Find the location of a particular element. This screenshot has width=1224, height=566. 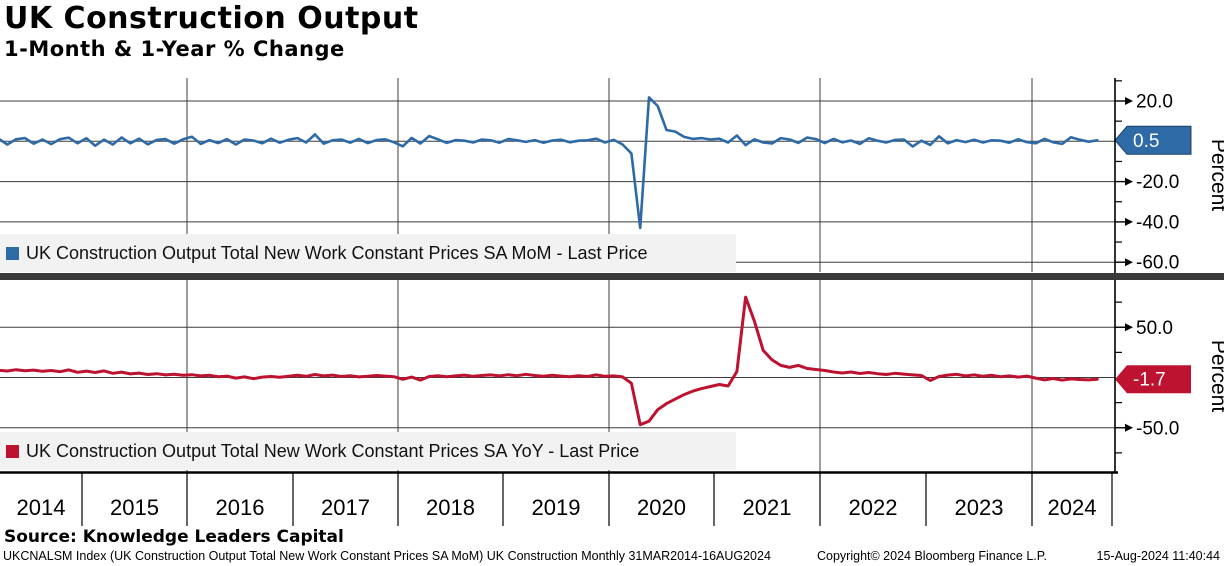

x-tick-label: 2018 is located at coordinates (450, 507).